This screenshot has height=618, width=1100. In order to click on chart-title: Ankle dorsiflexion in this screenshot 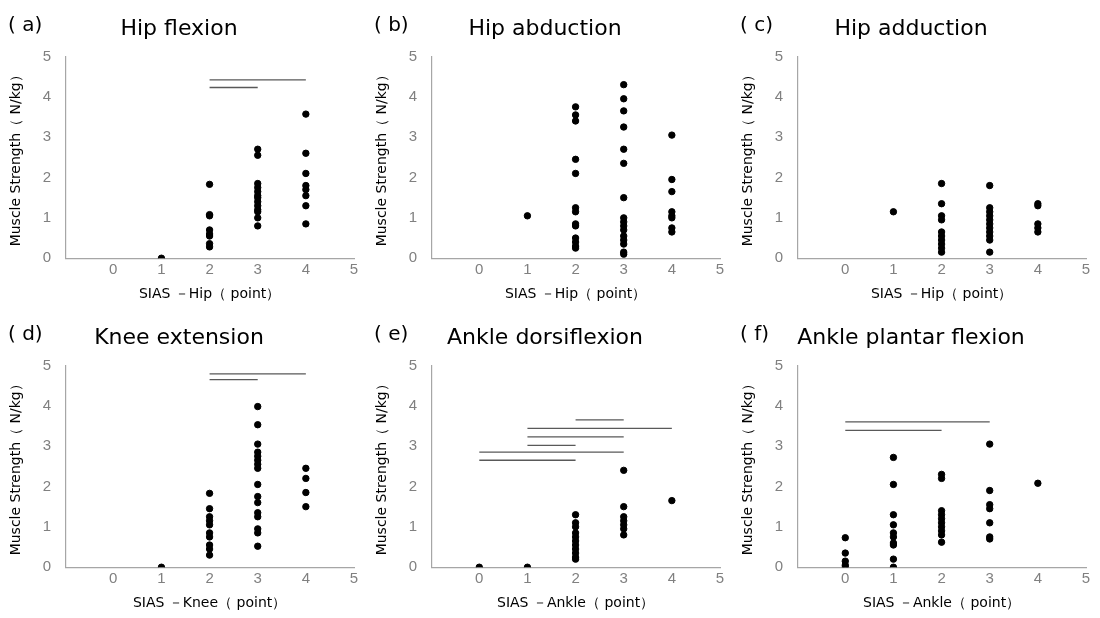, I will do `click(545, 336)`.